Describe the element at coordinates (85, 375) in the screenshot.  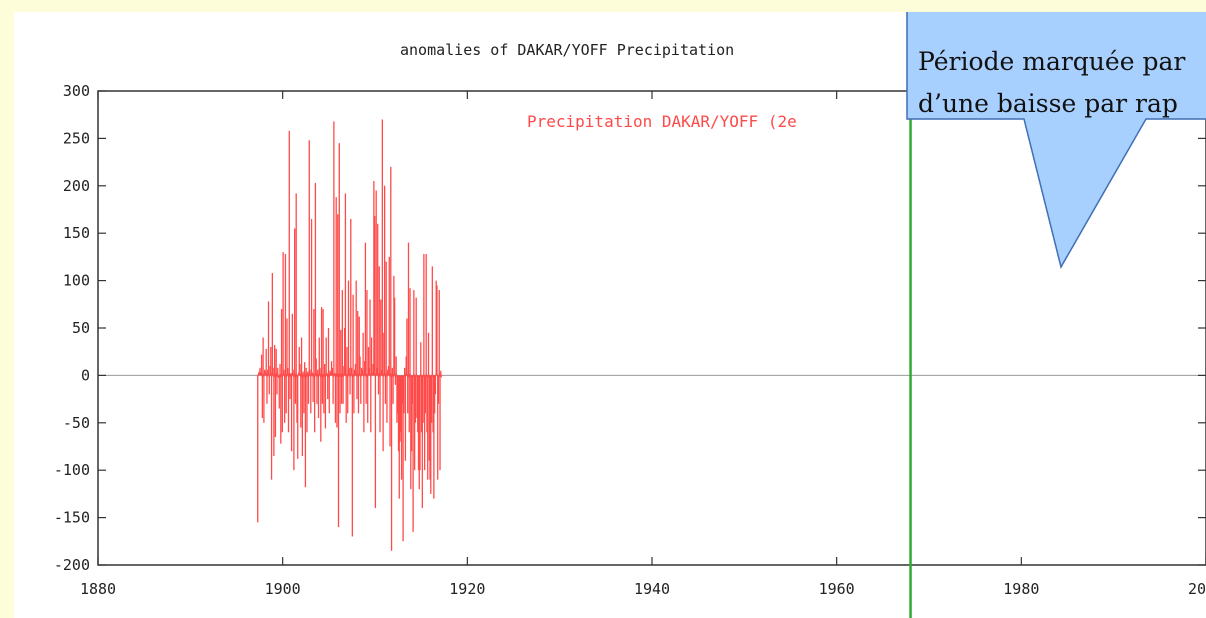
I see `y-tick-label: 0` at that location.